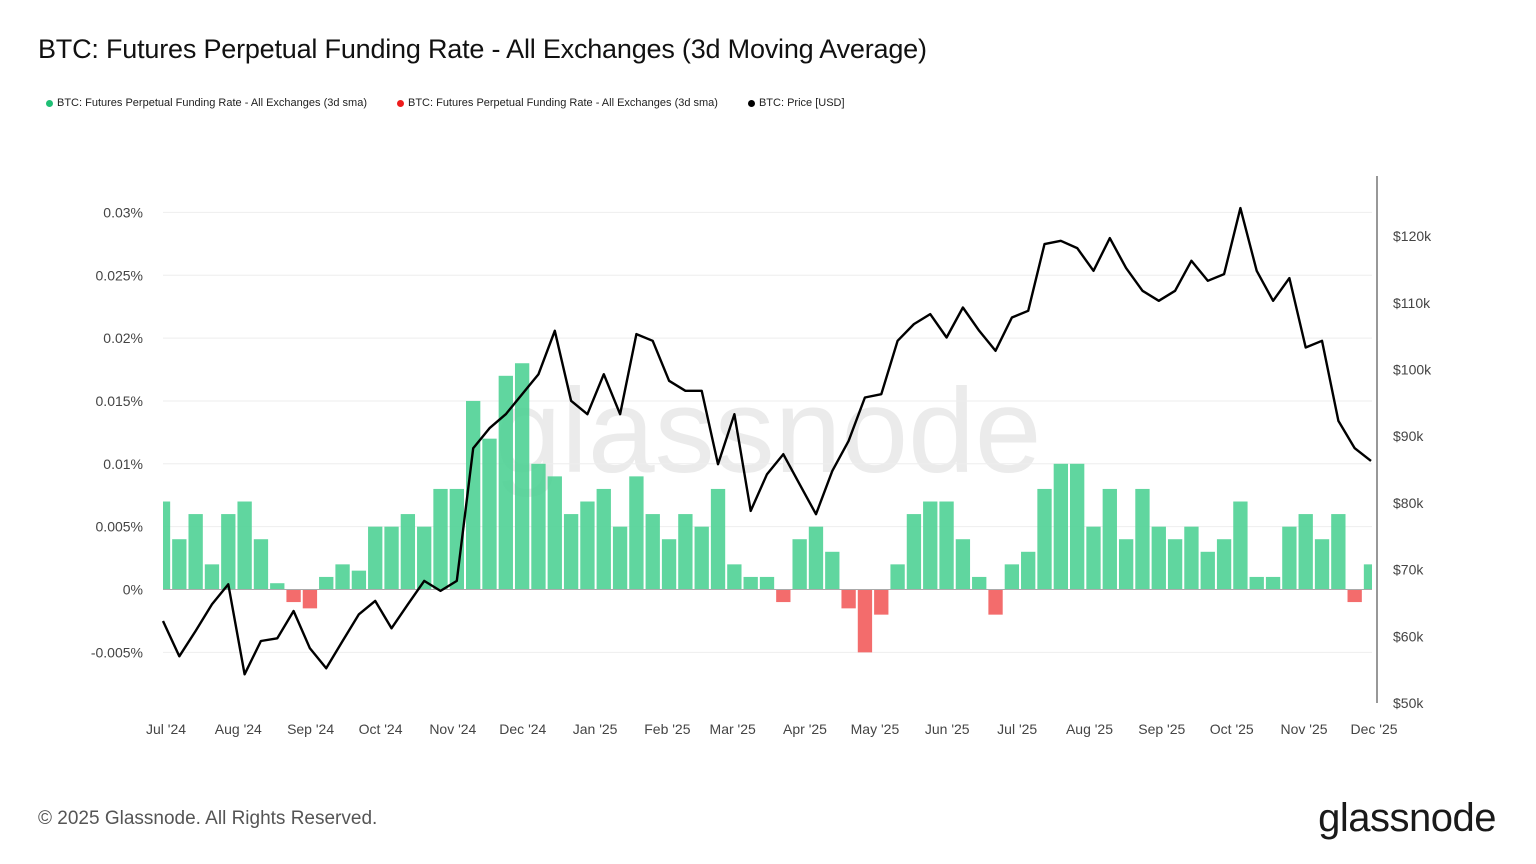 This screenshot has height=864, width=1536. I want to click on left-axis-tick-label: 0.03%, so click(123, 212).